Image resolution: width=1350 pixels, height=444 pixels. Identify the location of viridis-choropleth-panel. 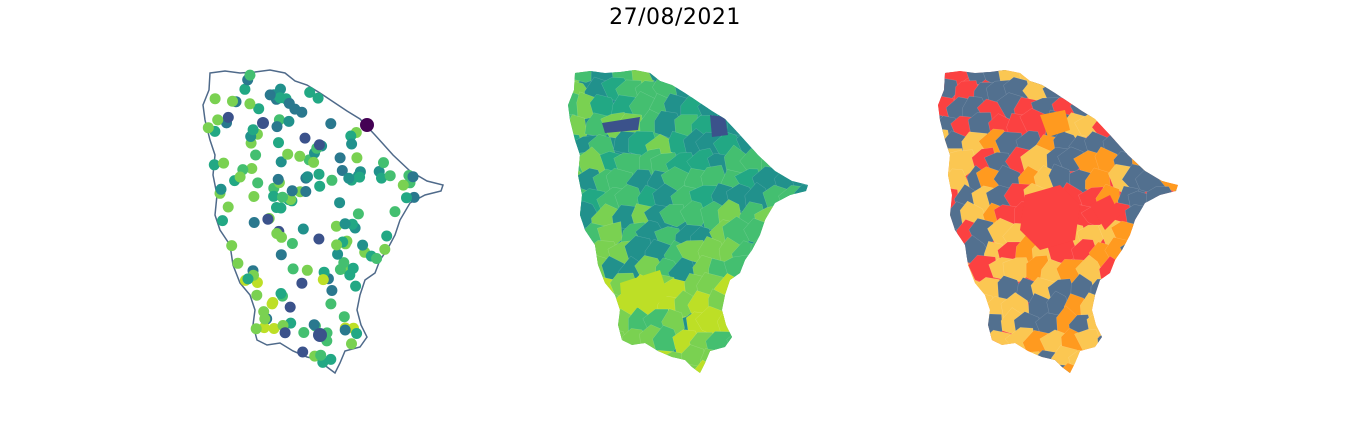
(690, 220).